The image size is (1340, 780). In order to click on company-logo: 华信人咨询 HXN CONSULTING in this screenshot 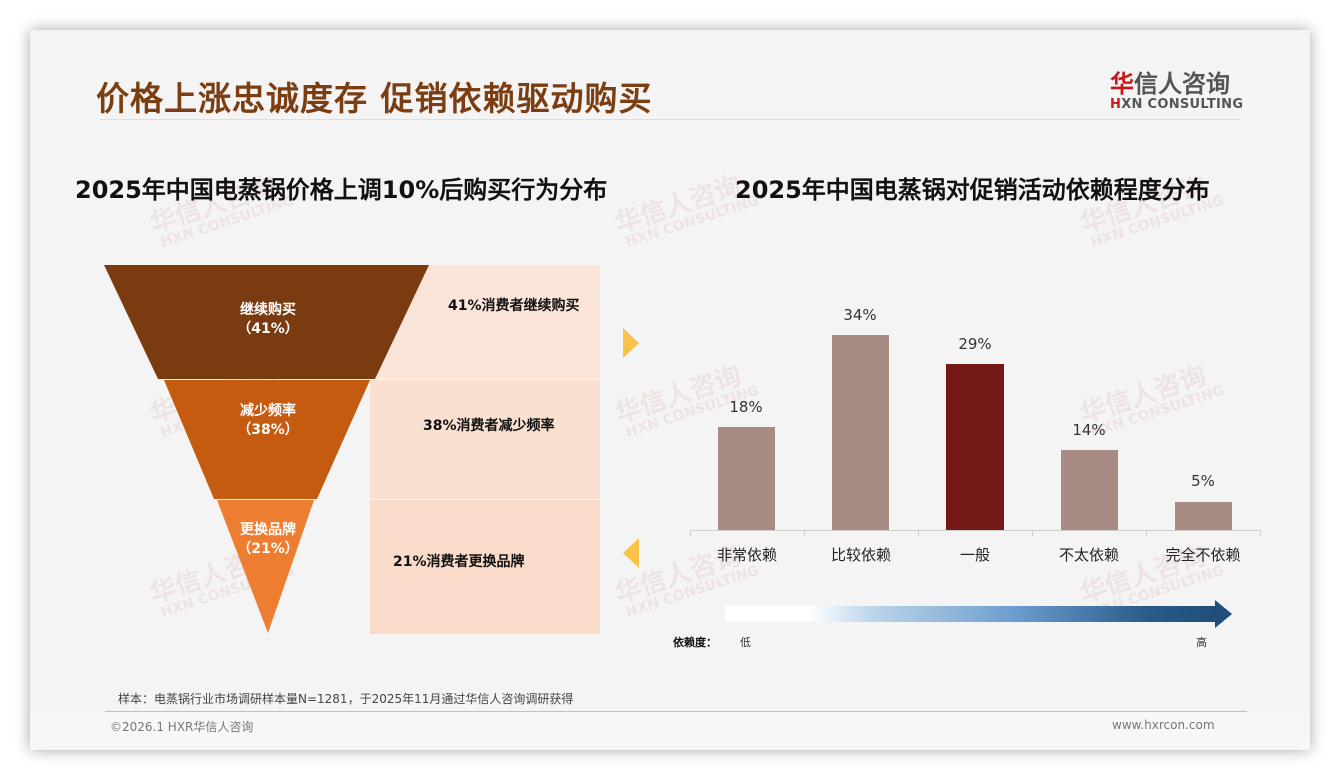, I will do `click(1177, 91)`.